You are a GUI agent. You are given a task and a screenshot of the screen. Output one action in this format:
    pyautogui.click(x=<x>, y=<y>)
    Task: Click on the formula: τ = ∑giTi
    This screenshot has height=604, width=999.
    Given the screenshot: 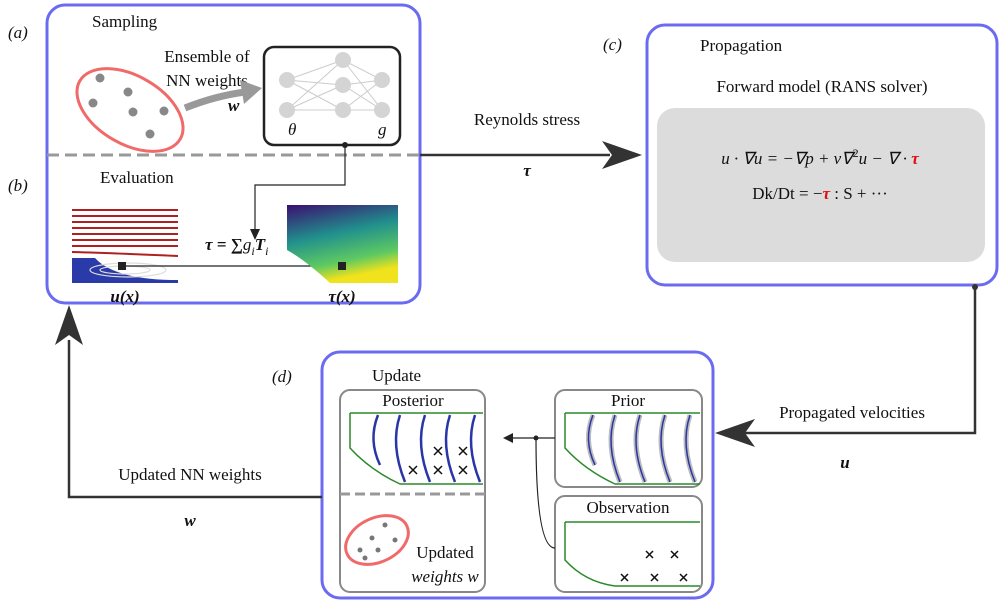 What is the action you would take?
    pyautogui.click(x=236, y=246)
    